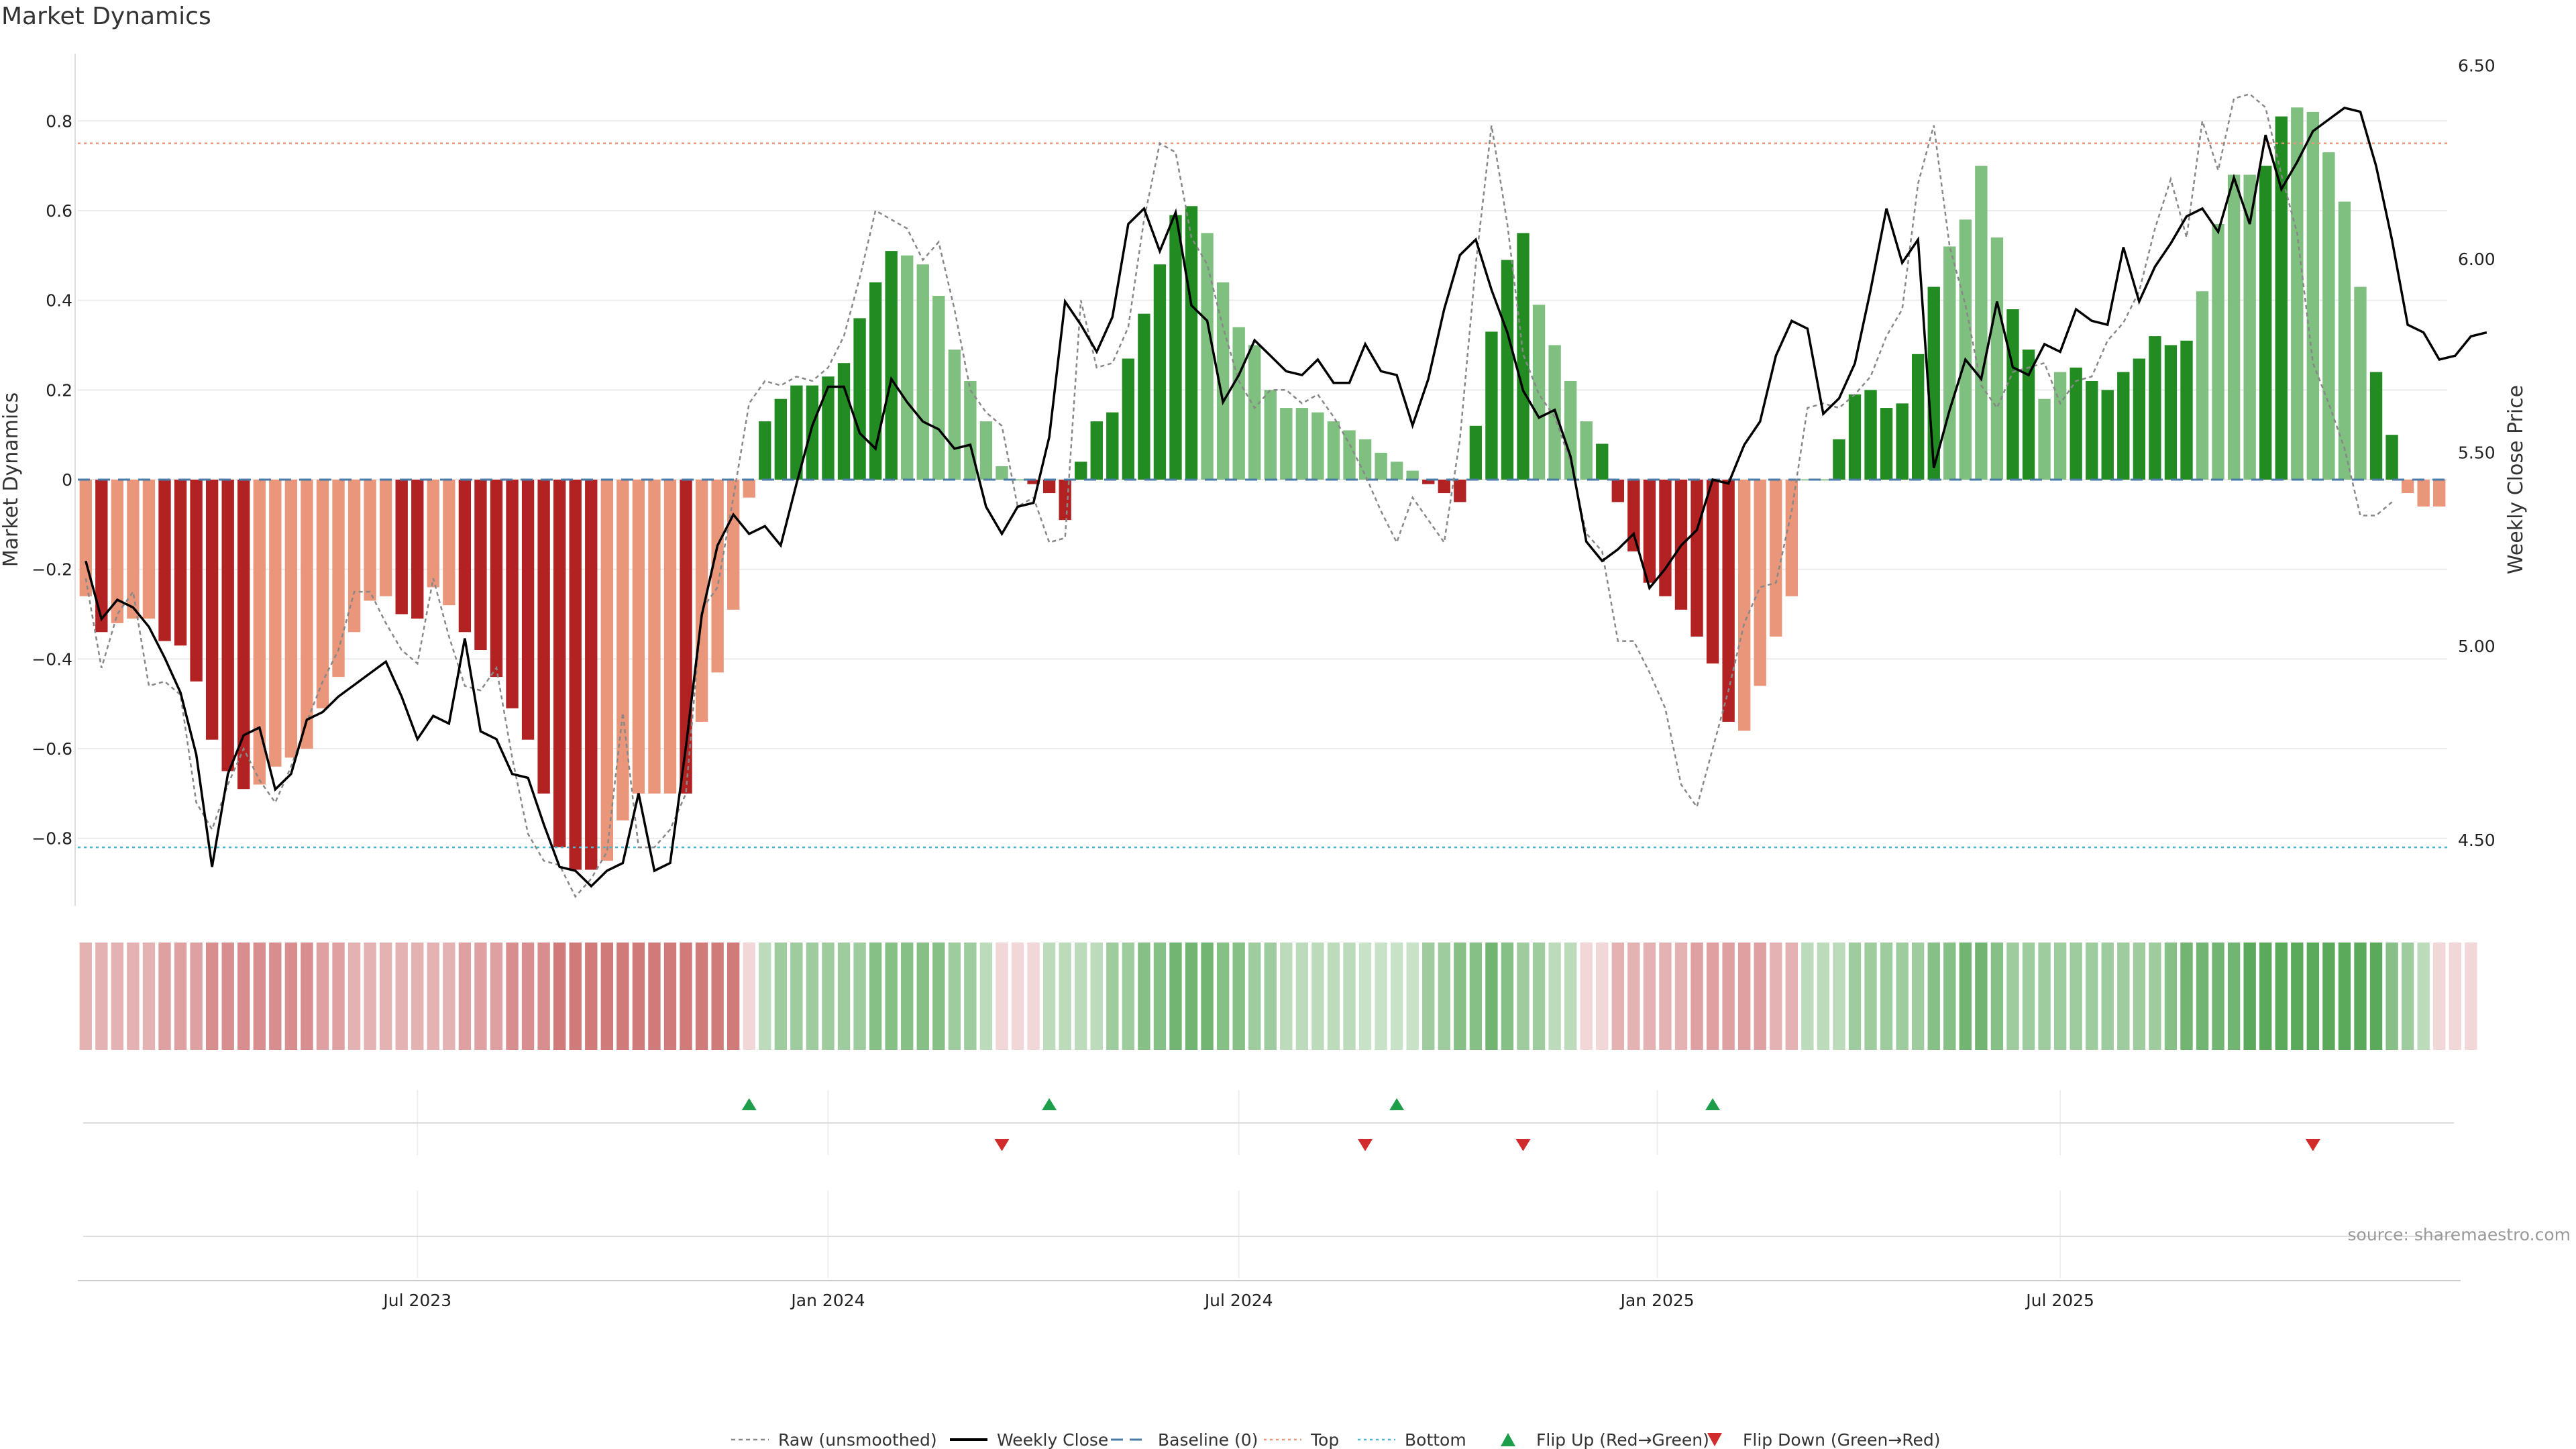 The width and height of the screenshot is (2576, 1449). I want to click on legend-item-top: Top, so click(1301, 1439).